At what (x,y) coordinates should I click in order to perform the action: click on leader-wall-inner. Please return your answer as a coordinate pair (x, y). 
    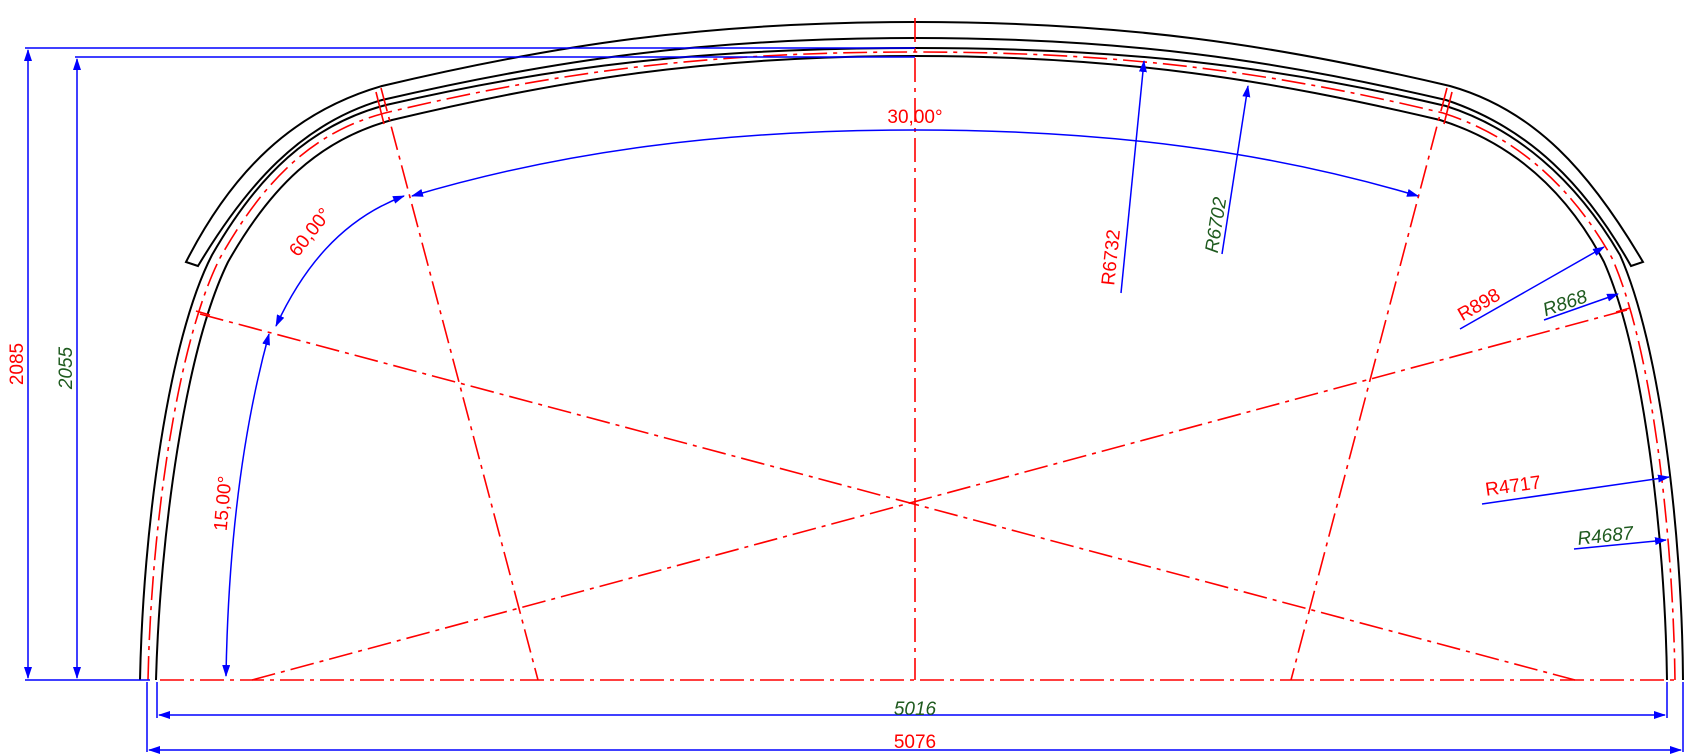
    Looking at the image, I should click on (1620, 543).